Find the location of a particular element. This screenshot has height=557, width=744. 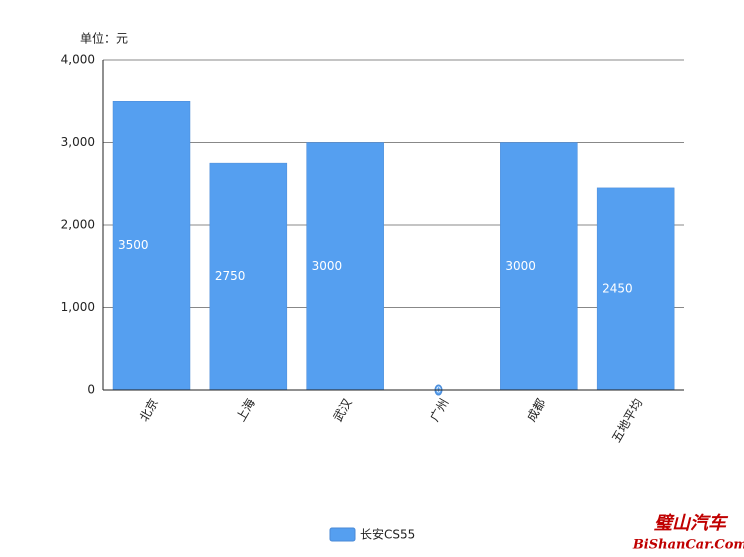

x-tick-label: 武汉 is located at coordinates (343, 410).